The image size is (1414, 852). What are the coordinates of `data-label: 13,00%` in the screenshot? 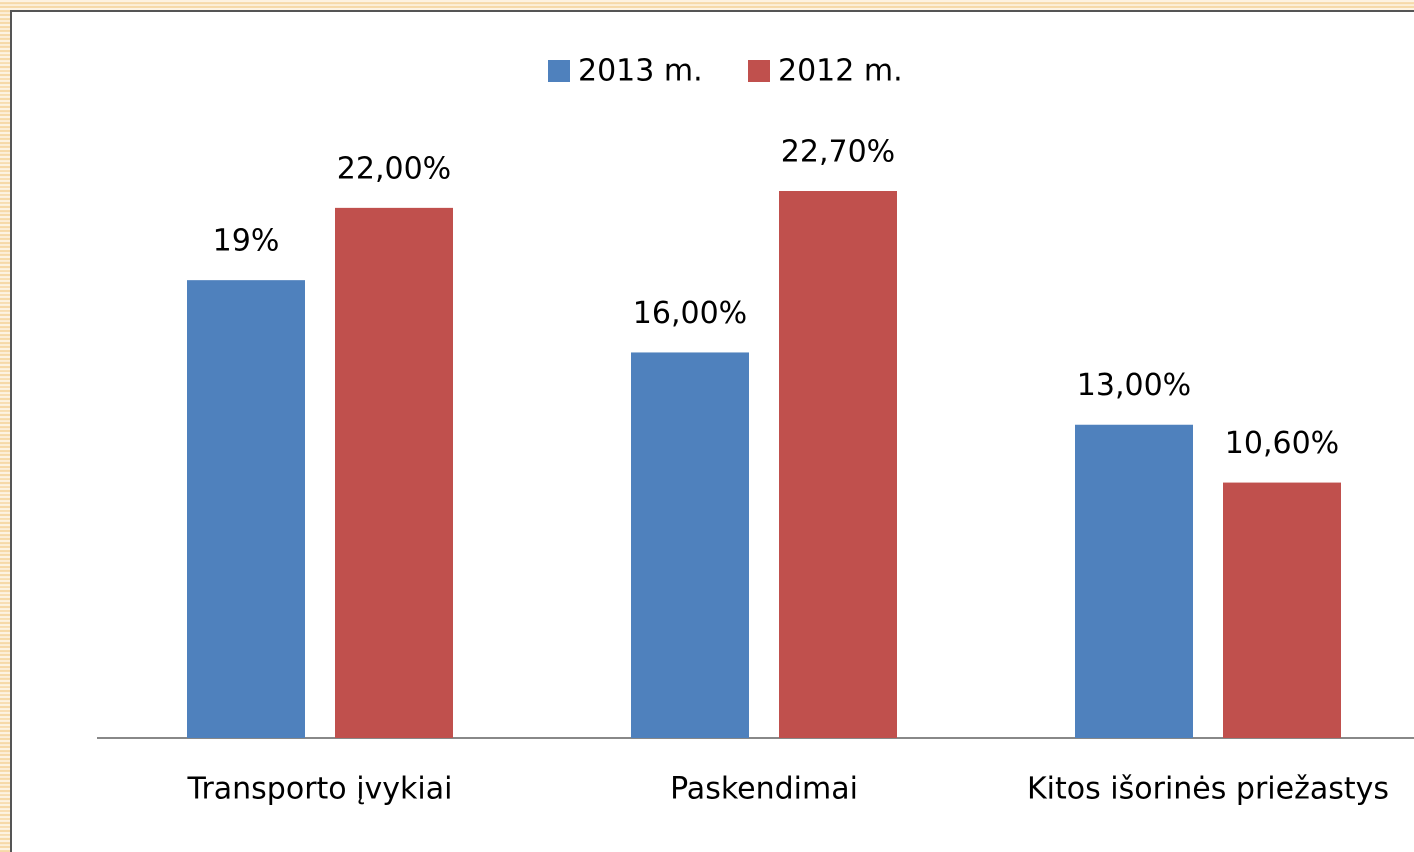 It's located at (1134, 385).